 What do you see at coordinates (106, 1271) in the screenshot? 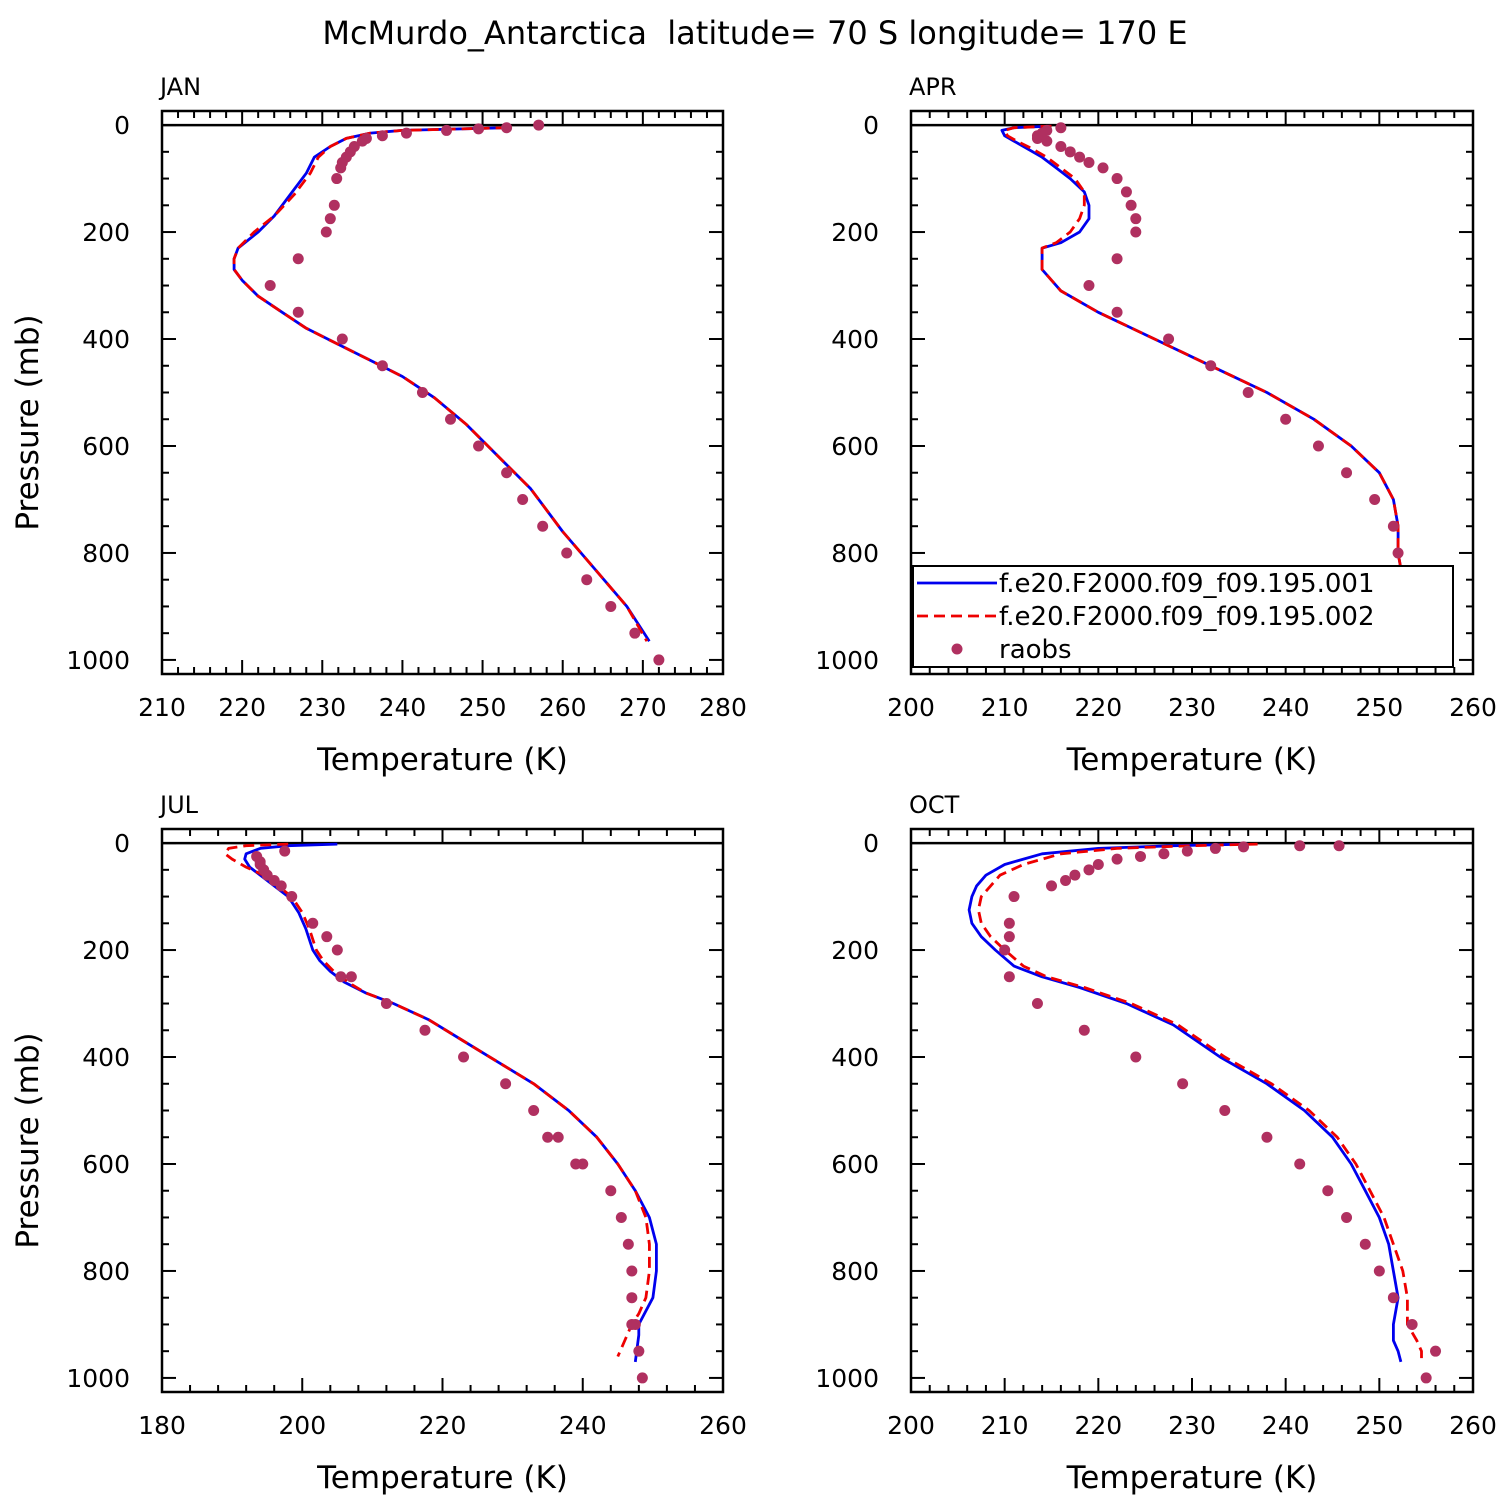
I see `y-tick-label: 800` at bounding box center [106, 1271].